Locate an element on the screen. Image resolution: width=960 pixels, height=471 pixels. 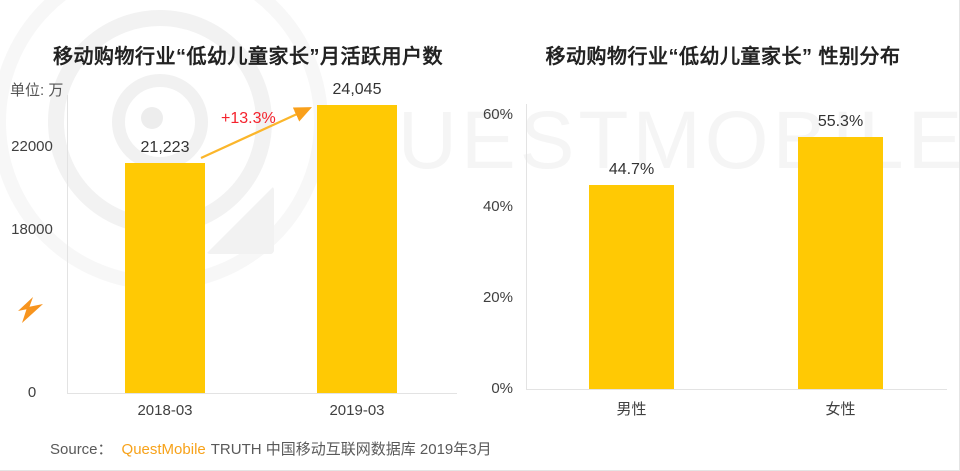
y-tick-label: 22000 is located at coordinates (32, 146).